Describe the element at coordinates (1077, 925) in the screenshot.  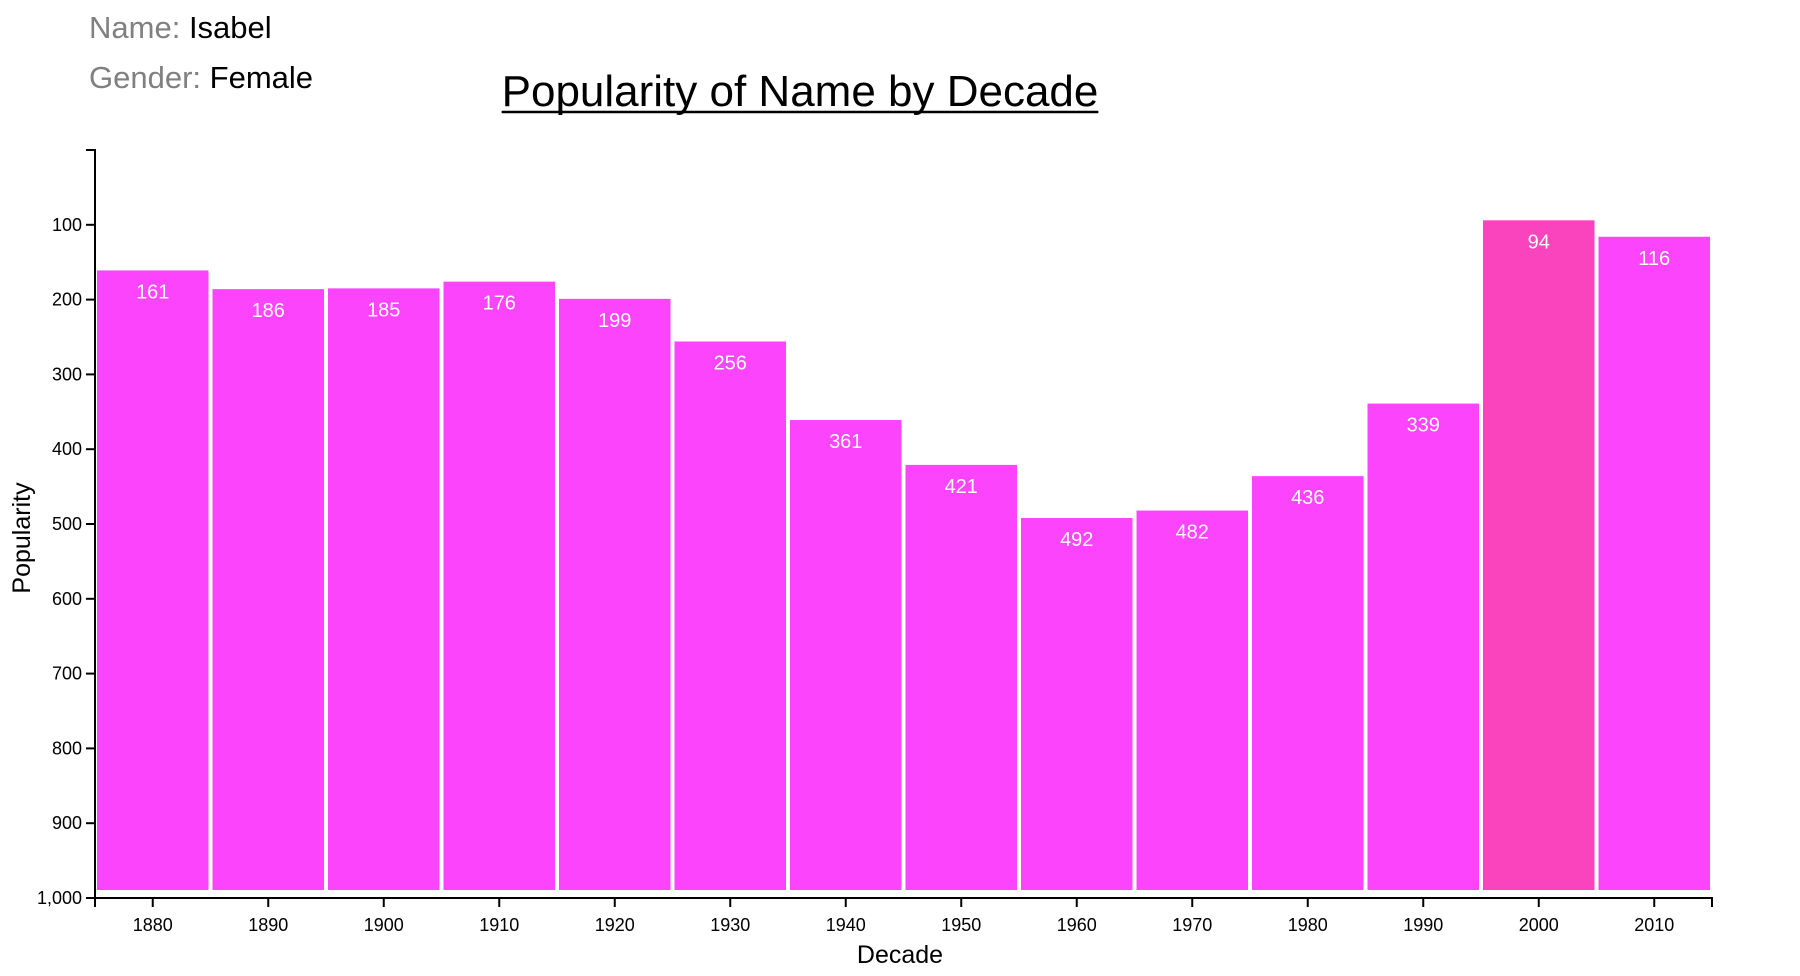
I see `x-tick-label-1960: 1960` at that location.